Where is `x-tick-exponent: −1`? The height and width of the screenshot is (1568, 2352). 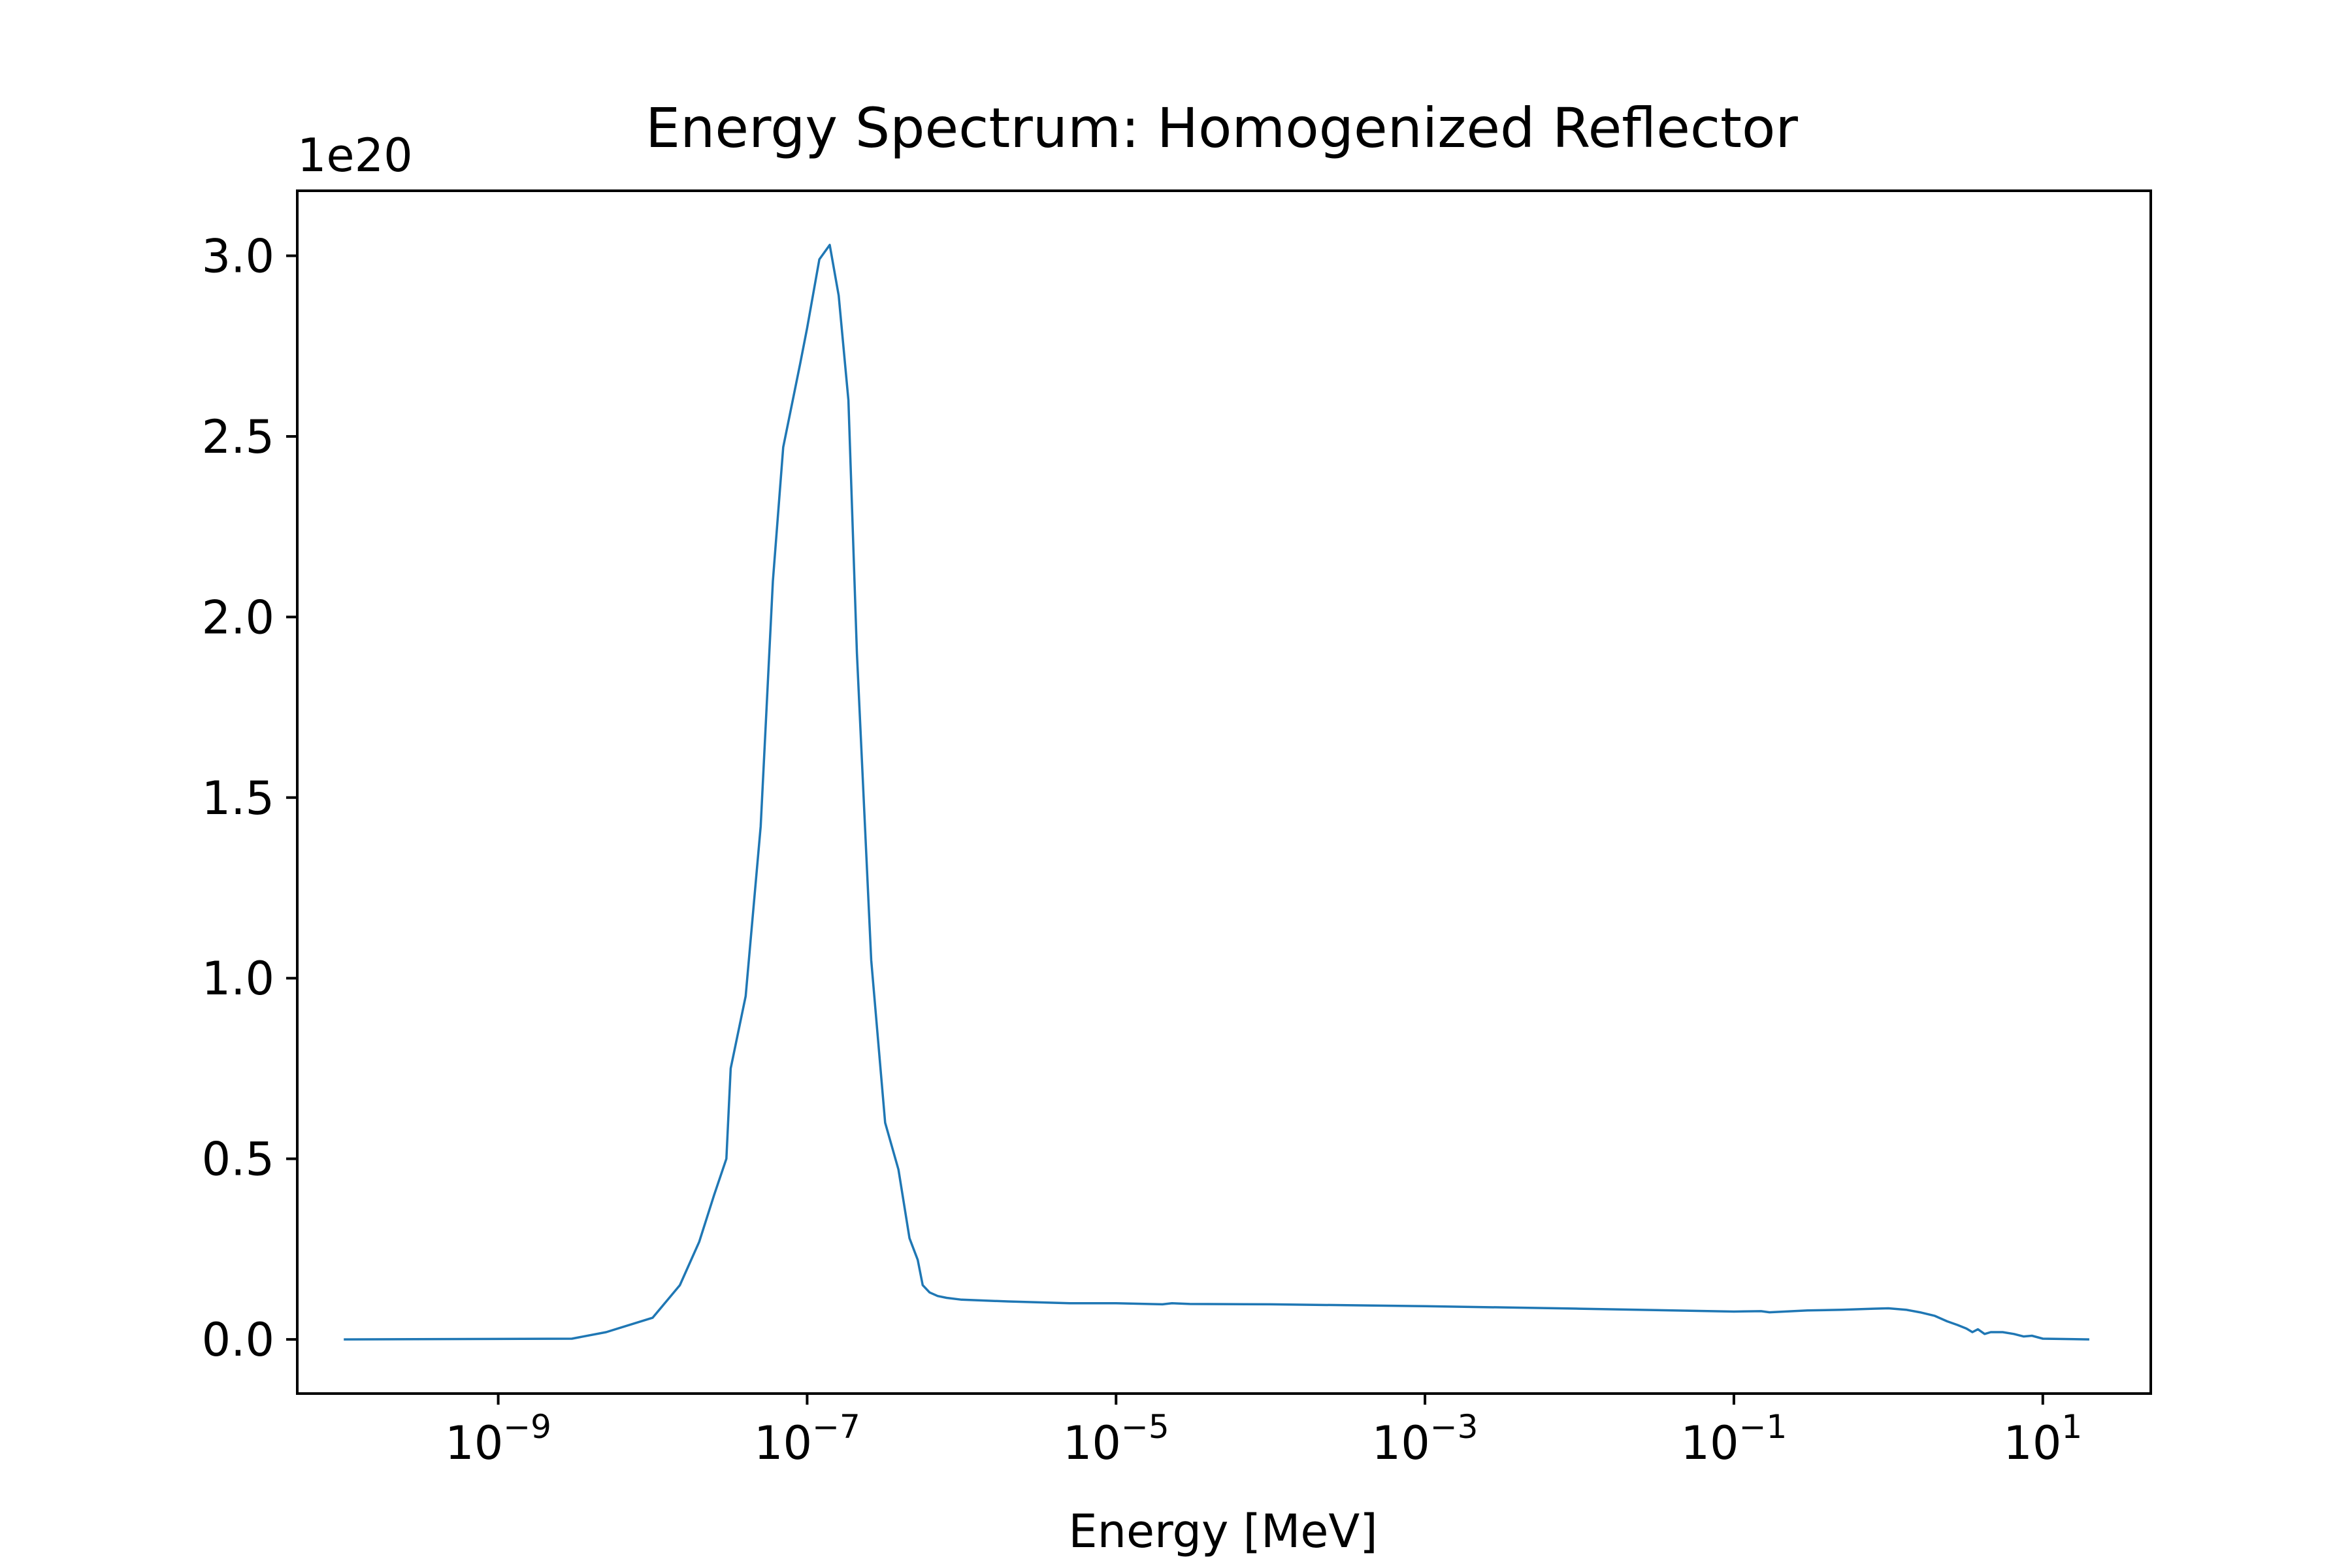
x-tick-exponent: −1 is located at coordinates (1763, 1427).